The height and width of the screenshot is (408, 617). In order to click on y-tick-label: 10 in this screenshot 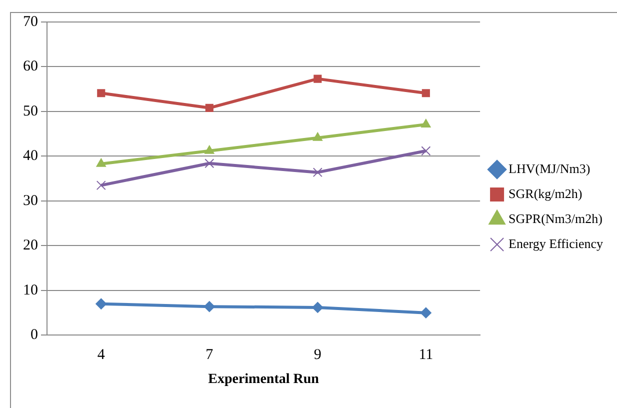, I will do `click(30, 290)`.